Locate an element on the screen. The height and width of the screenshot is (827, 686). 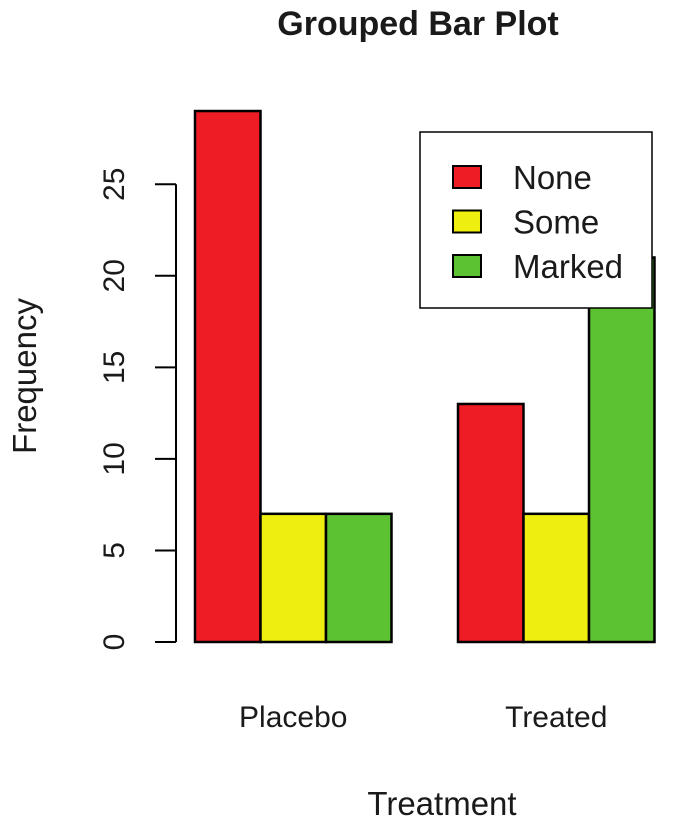
legend-label-some: Some is located at coordinates (556, 222).